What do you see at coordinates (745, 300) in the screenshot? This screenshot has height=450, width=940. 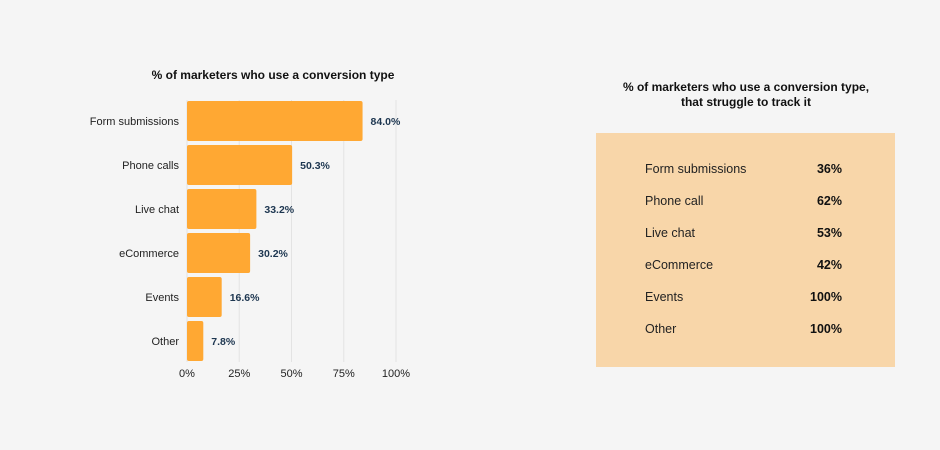 I see `table-row: Events 100%` at bounding box center [745, 300].